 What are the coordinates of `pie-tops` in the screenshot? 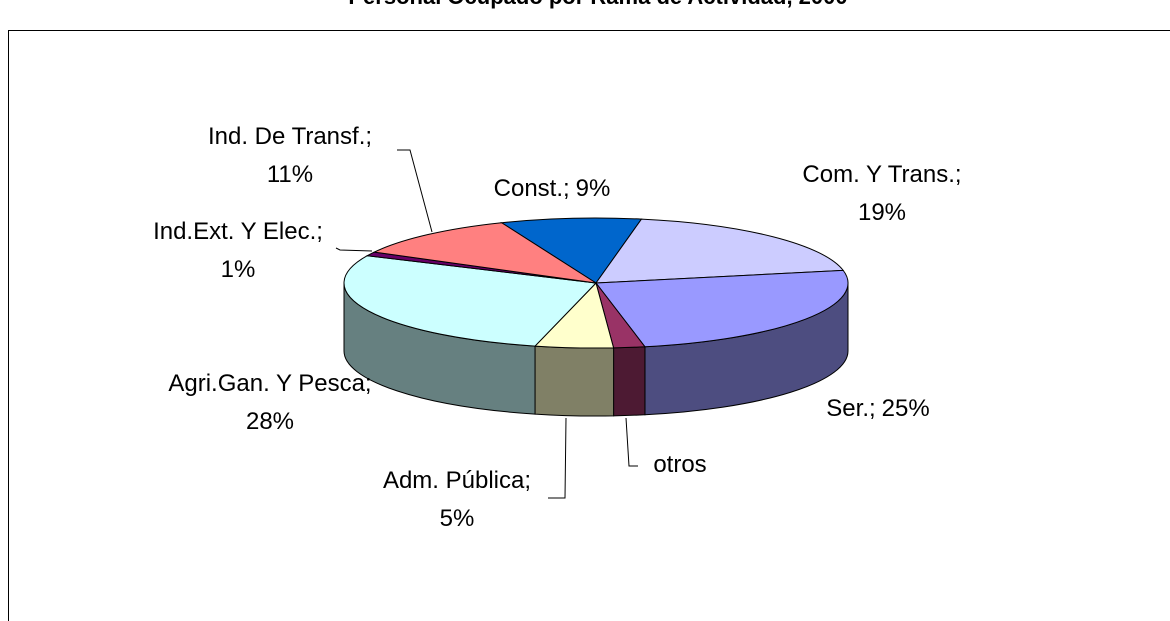 It's located at (596, 283).